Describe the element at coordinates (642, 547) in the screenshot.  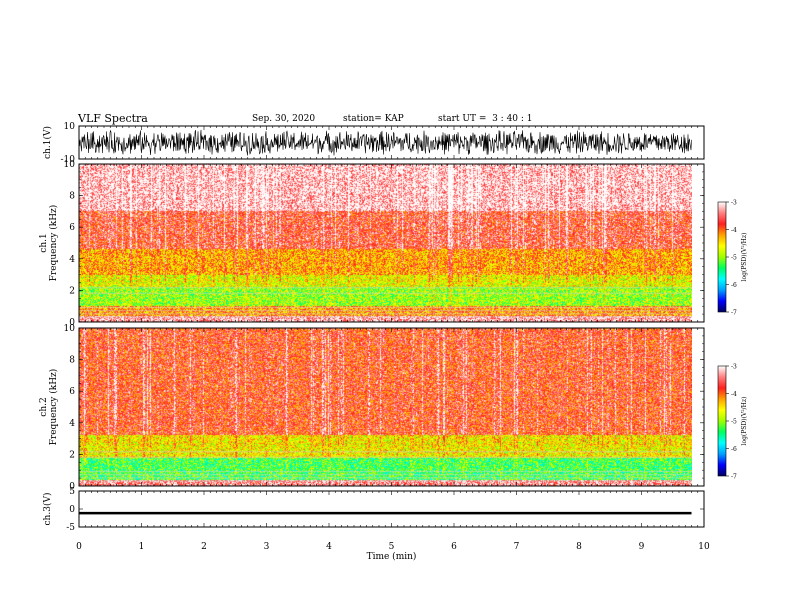
I see `x-tick-label: 9` at that location.